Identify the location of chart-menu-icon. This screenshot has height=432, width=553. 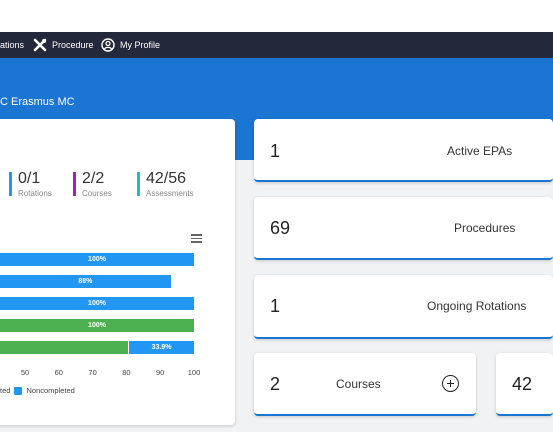
(196, 239).